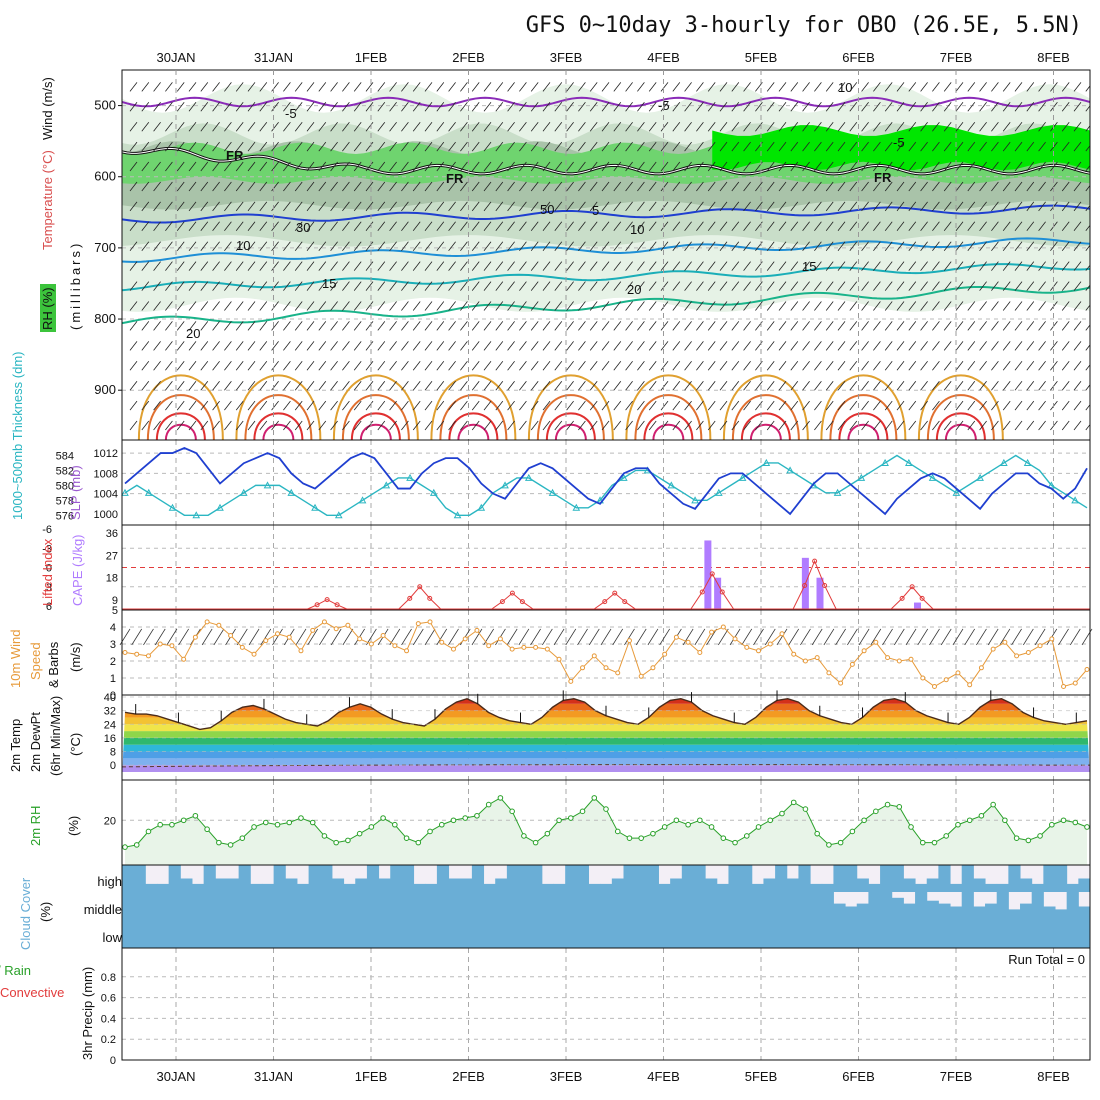  Describe the element at coordinates (273, 1076) in the screenshot. I see `date-label-bottom: 31JAN` at that location.